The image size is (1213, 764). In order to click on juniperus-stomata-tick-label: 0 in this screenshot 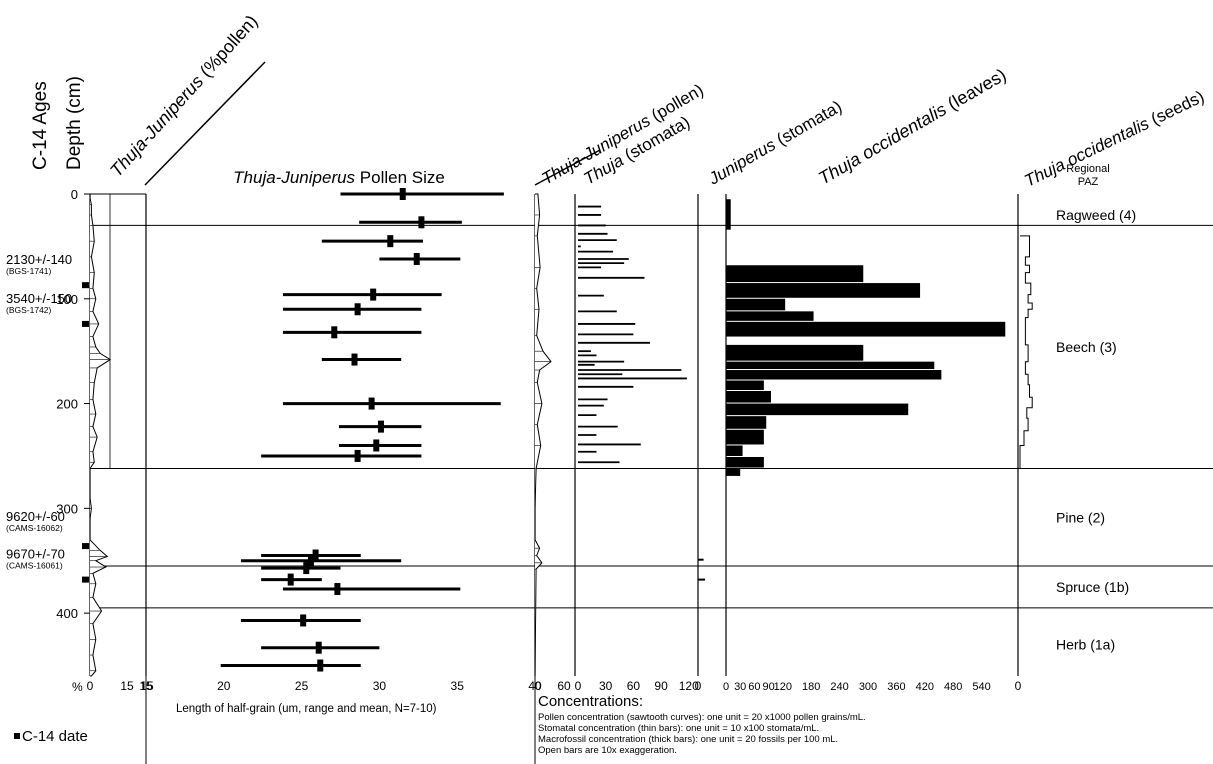, I will do `click(698, 686)`.